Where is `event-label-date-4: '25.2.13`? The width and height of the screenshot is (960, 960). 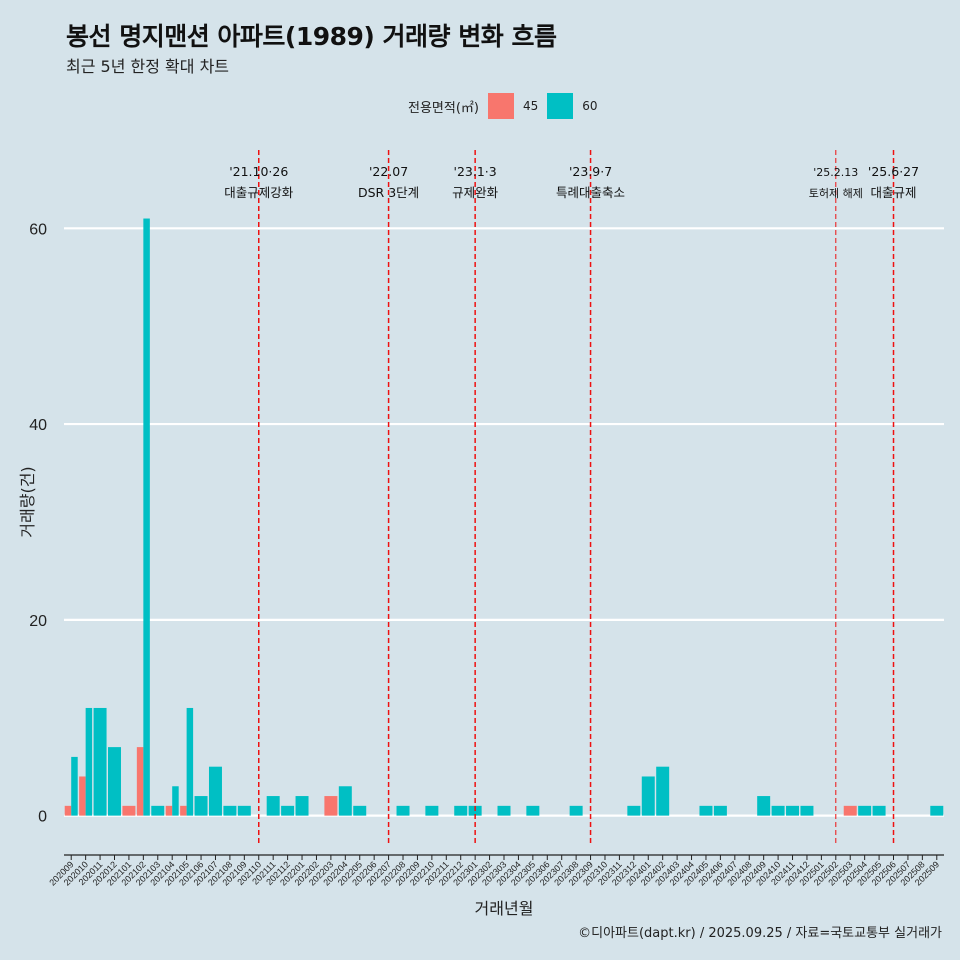 event-label-date-4: '25.2.13 is located at coordinates (835, 172).